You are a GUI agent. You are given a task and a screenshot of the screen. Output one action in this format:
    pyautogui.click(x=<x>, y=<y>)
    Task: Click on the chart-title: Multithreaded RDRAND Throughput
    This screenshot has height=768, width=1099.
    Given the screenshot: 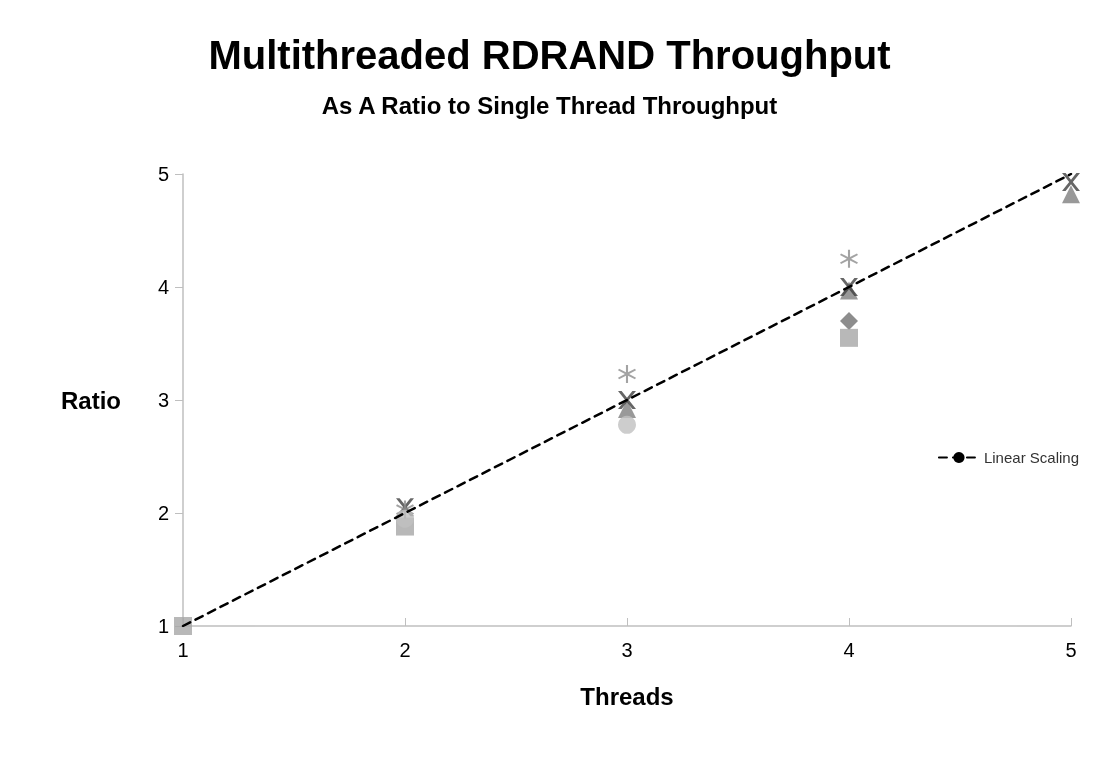 What is the action you would take?
    pyautogui.click(x=549, y=55)
    